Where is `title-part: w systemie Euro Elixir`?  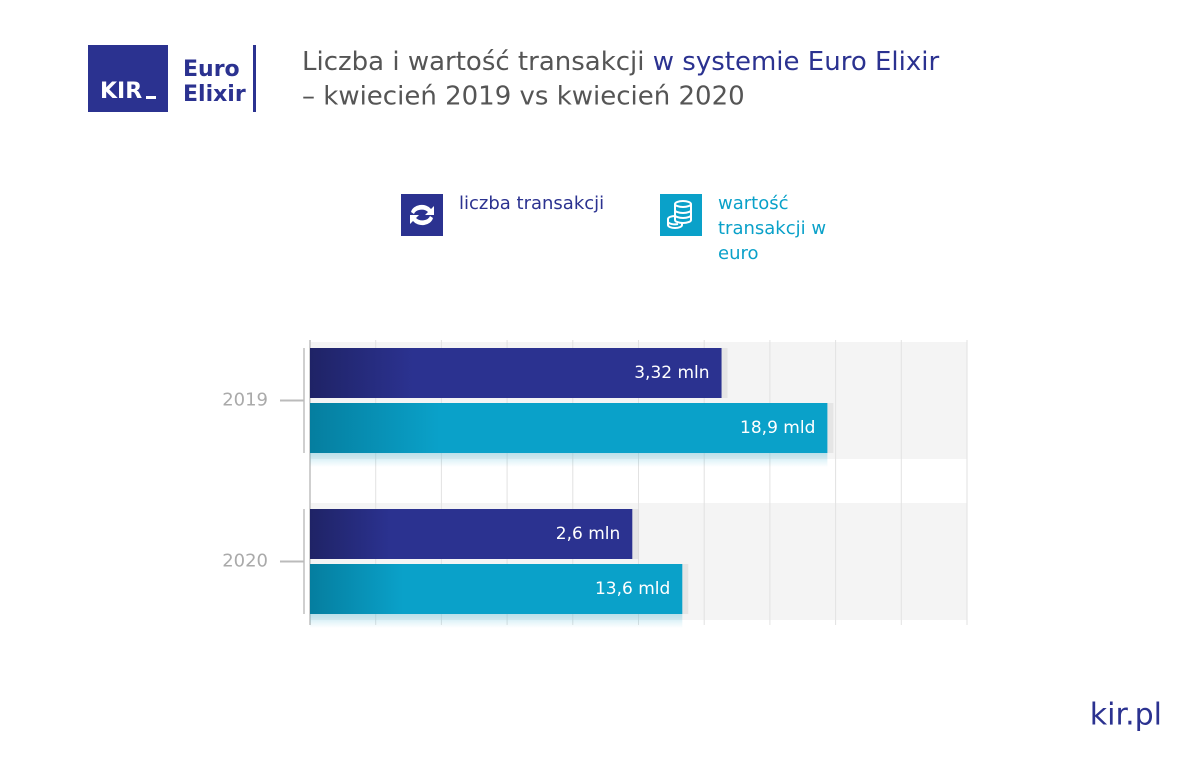 title-part: w systemie Euro Elixir is located at coordinates (796, 62).